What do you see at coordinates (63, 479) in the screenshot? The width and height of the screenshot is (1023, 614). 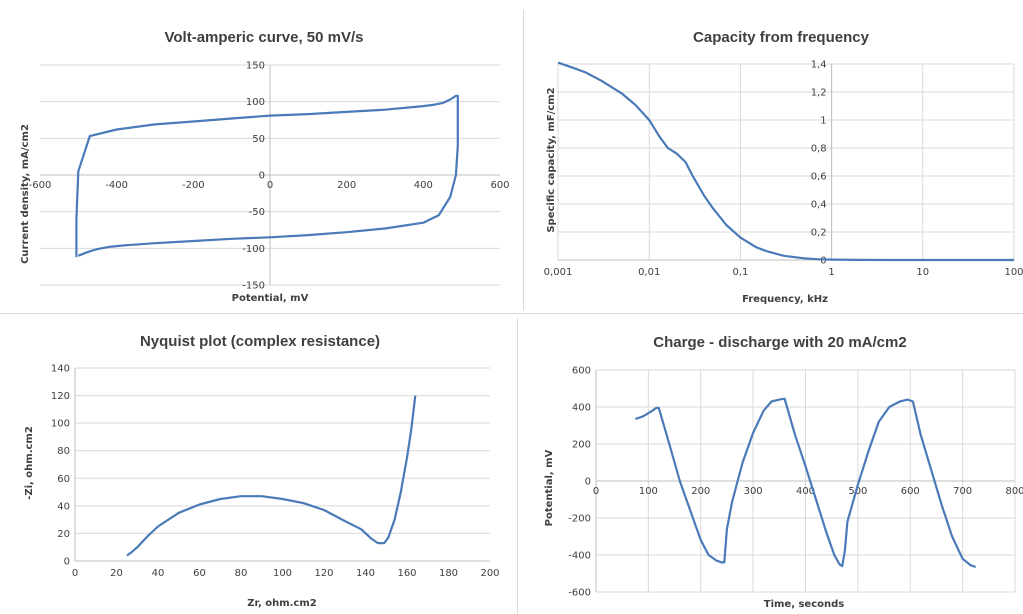 I see `y-tick-label: 60` at bounding box center [63, 479].